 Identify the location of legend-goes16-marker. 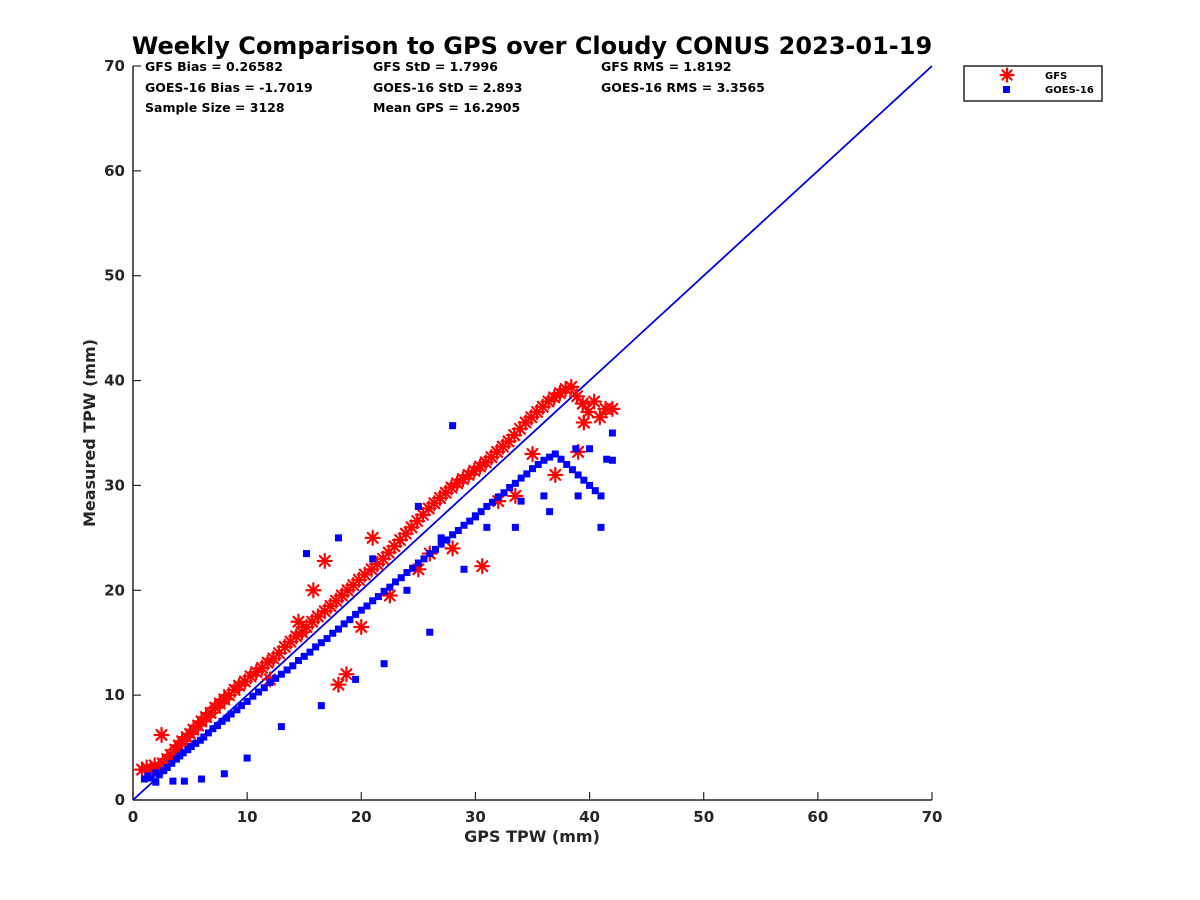
(1006, 89).